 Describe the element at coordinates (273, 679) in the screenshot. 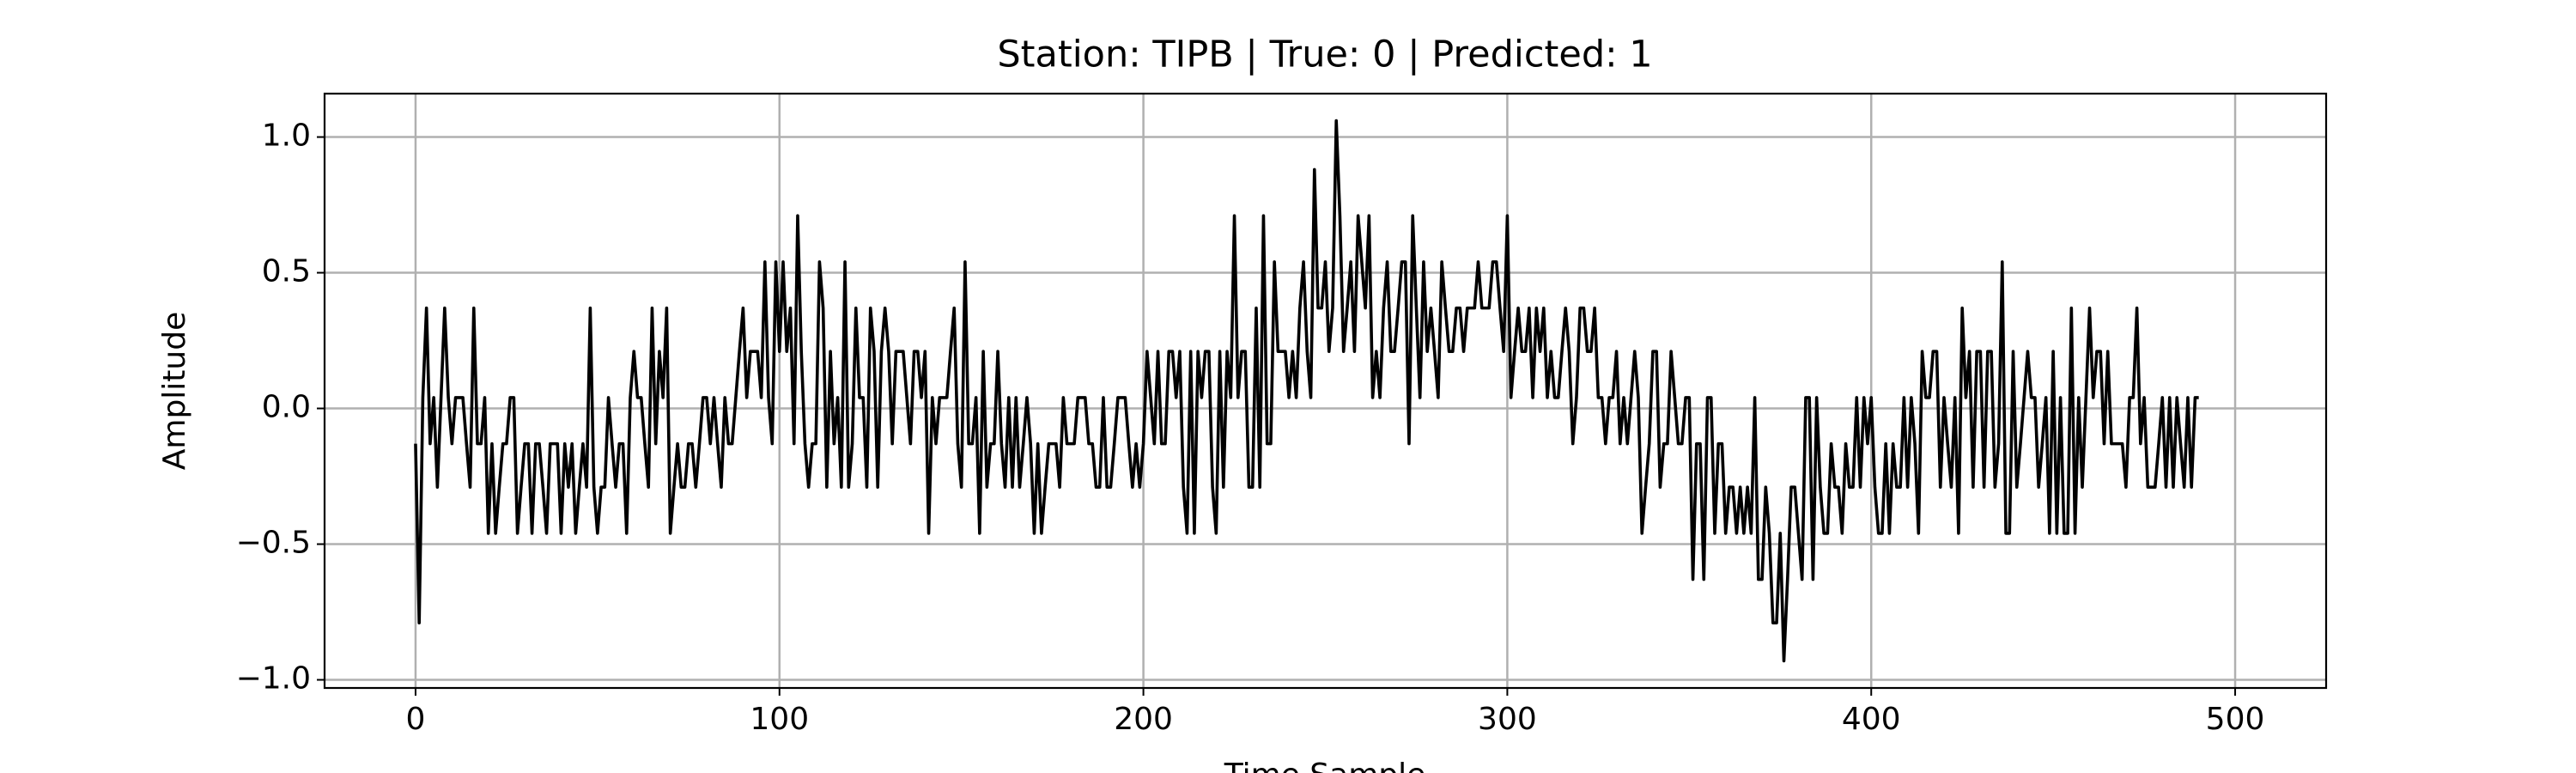

I see `y-tick-label: −1.0` at that location.